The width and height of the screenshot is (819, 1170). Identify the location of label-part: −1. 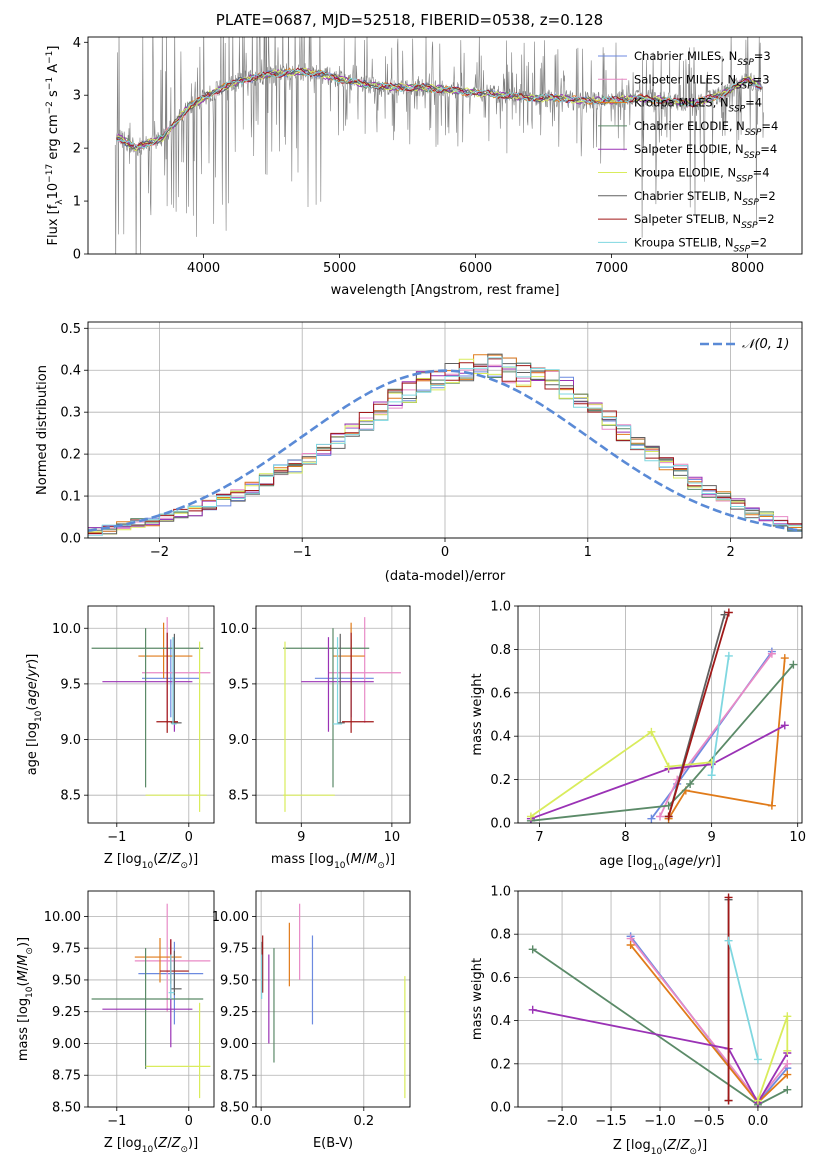
(50, 57).